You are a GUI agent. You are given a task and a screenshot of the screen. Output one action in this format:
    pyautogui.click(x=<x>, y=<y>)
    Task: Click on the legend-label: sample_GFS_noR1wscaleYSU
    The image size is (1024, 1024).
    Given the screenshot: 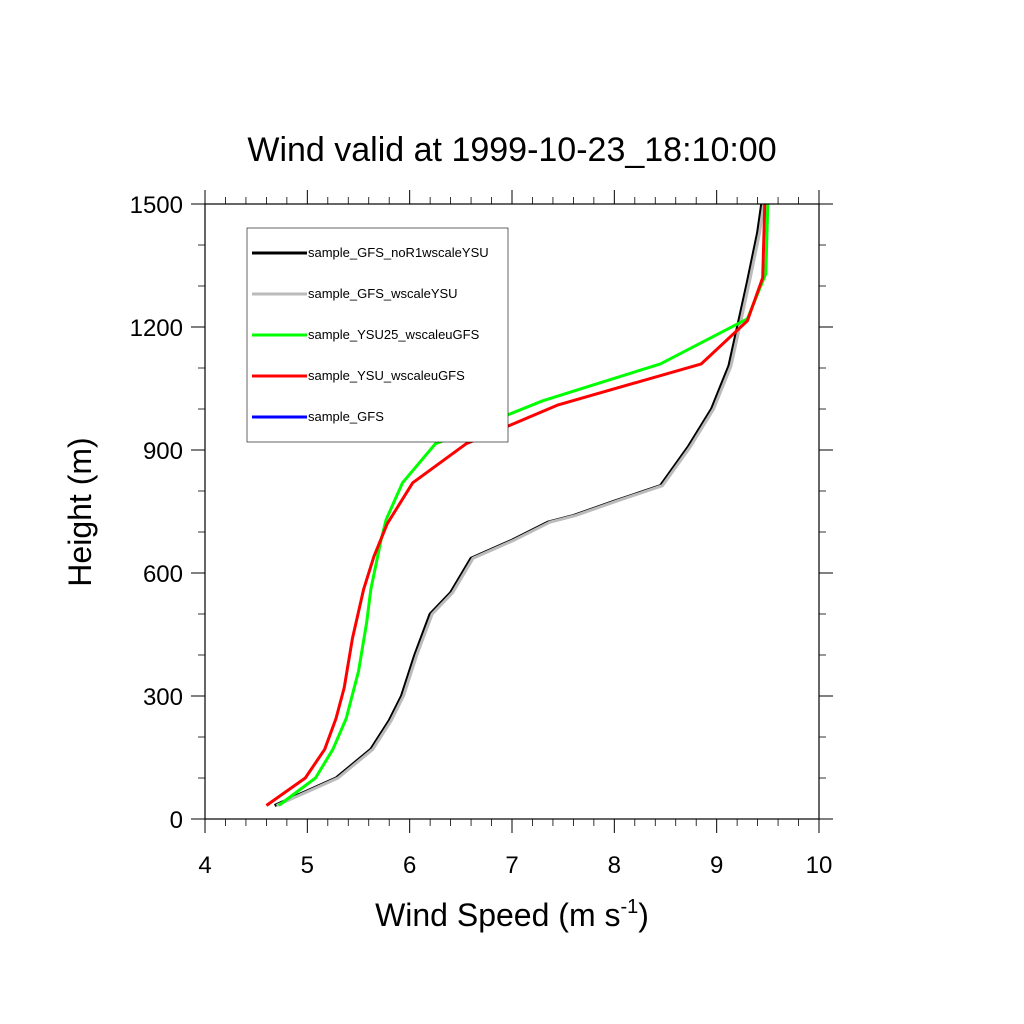 What is the action you would take?
    pyautogui.click(x=398, y=252)
    